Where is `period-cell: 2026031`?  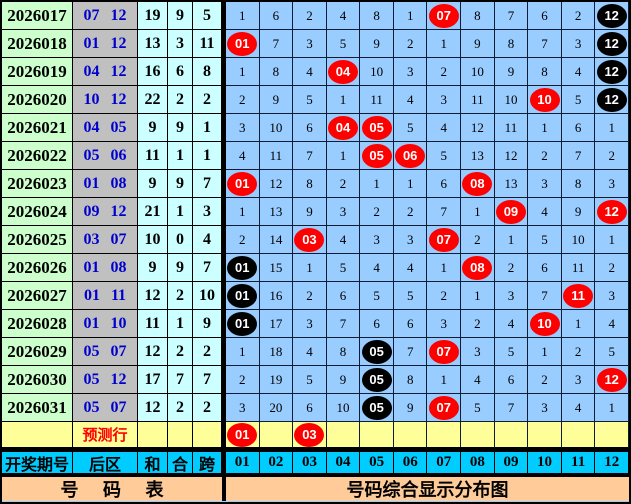 period-cell: 2026031 is located at coordinates (37, 408).